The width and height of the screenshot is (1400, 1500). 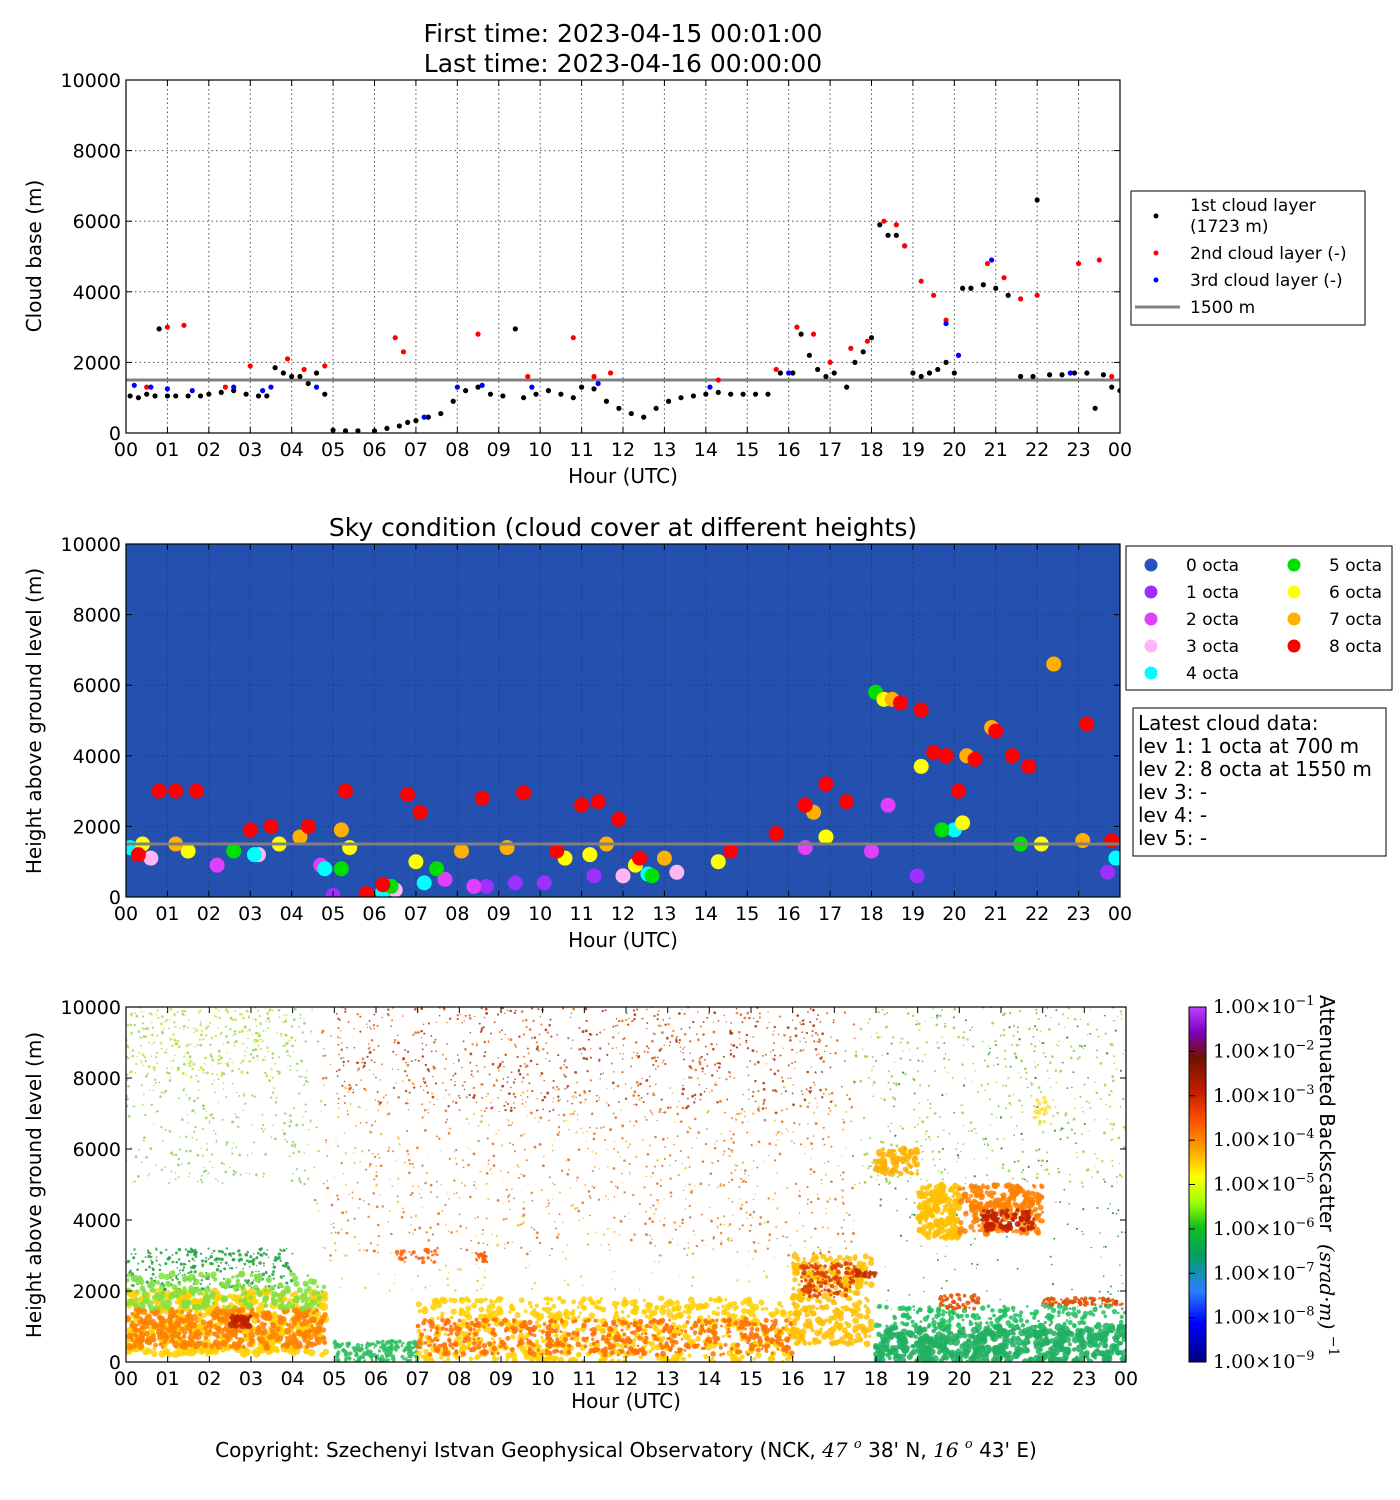 I want to click on x-tick-label: 18, so click(x=871, y=450).